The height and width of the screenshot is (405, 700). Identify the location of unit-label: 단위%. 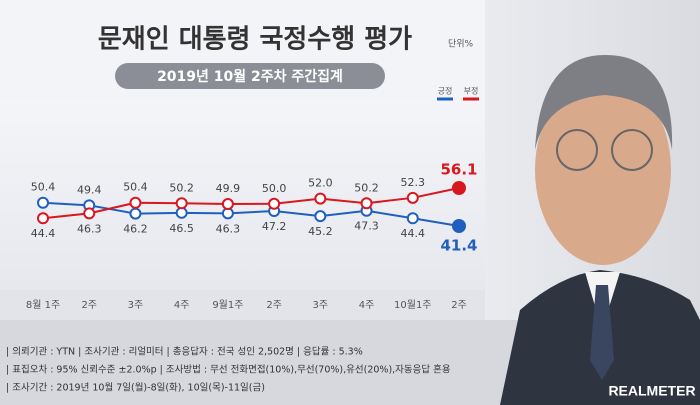
(461, 44).